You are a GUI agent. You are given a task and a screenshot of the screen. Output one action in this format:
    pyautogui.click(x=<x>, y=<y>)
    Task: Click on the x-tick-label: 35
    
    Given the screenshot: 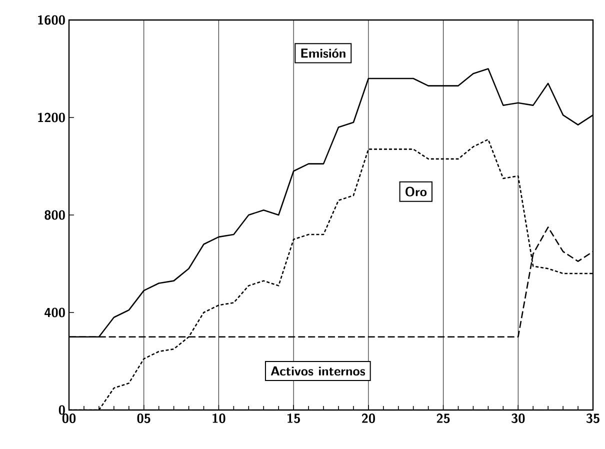 What is the action you would take?
    pyautogui.click(x=593, y=419)
    